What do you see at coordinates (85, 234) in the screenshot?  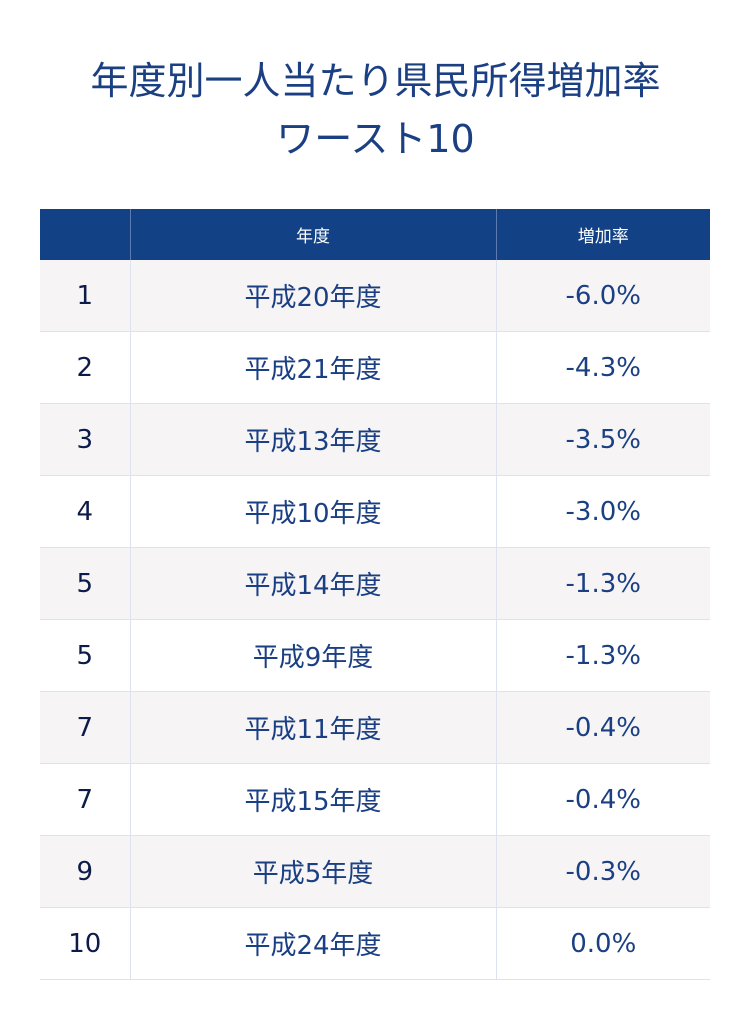 I see `header-rank` at bounding box center [85, 234].